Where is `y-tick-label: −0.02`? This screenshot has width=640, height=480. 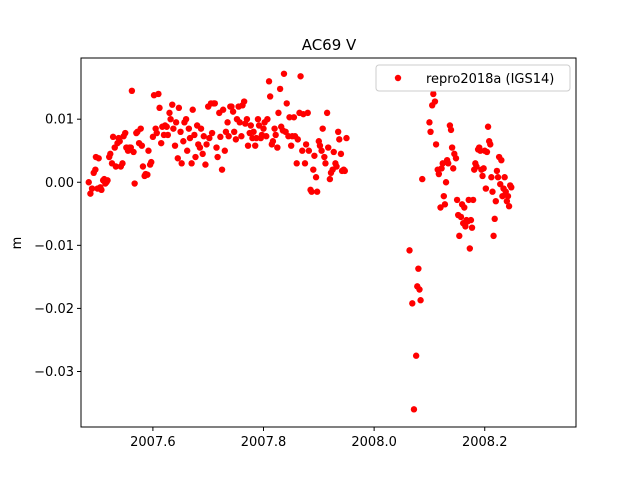
y-tick-label: −0.02 is located at coordinates (54, 309).